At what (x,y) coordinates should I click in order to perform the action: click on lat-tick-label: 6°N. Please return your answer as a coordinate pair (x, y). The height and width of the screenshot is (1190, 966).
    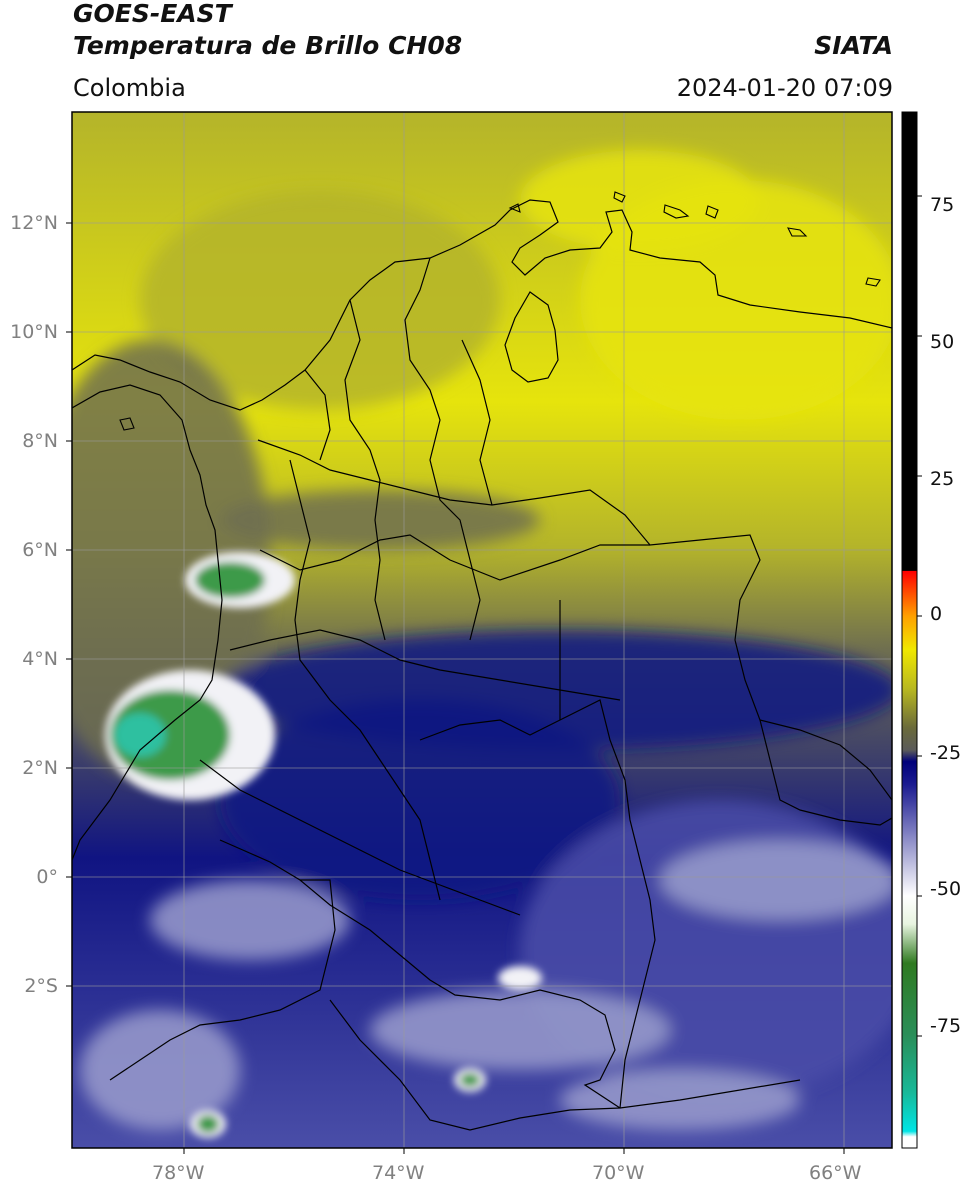
    Looking at the image, I should click on (40, 550).